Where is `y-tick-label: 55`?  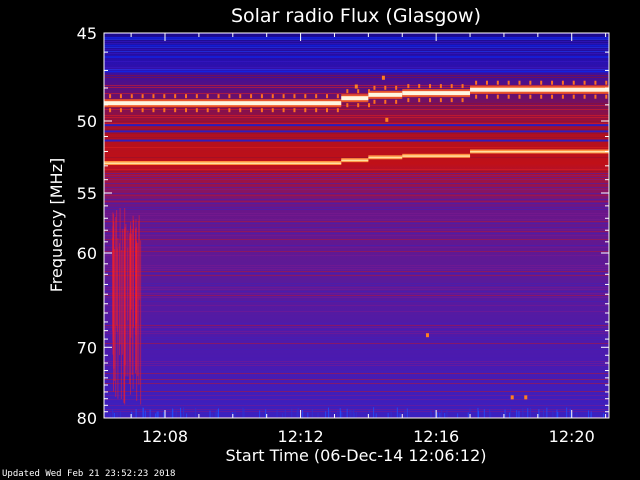
y-tick-label: 55 is located at coordinates (87, 193).